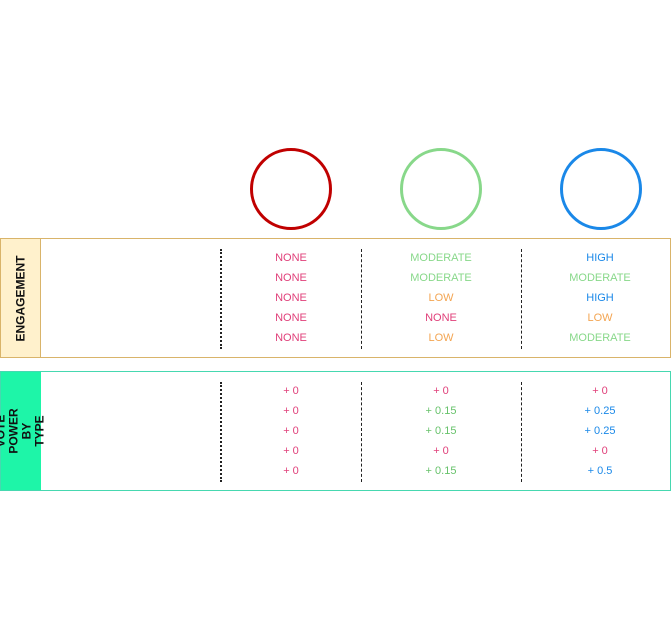  I want to click on vote-power-label: VOTE POWER BY TYPE, so click(24, 431).